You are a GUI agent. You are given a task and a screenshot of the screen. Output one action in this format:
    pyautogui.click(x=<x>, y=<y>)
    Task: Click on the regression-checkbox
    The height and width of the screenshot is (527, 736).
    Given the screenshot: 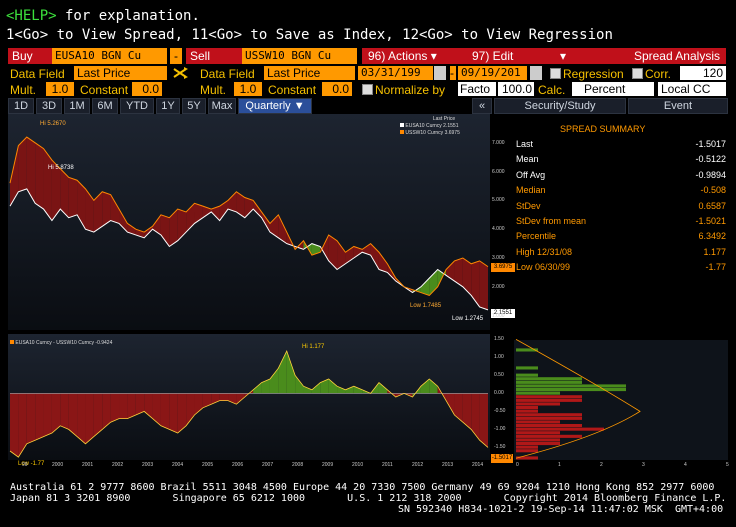 What is the action you would take?
    pyautogui.click(x=555, y=73)
    